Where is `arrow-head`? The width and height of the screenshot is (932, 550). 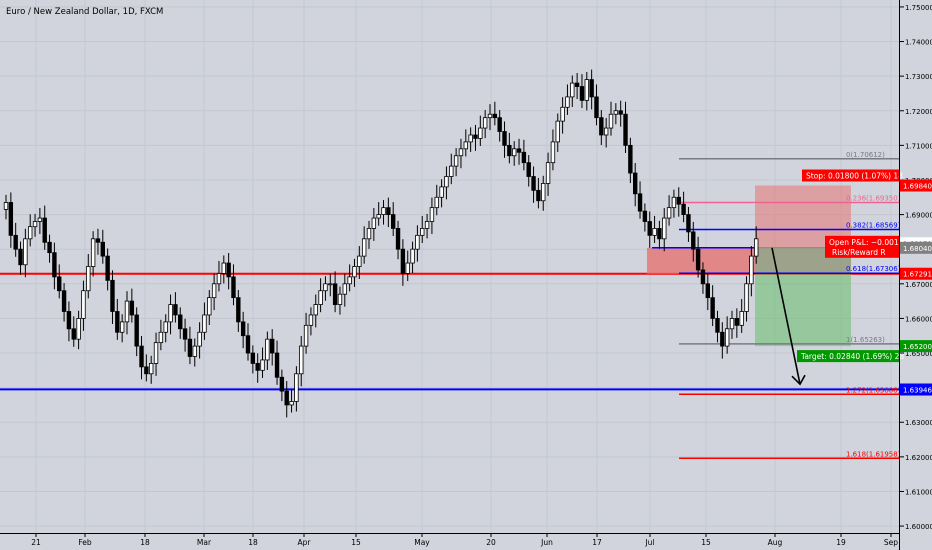 arrow-head is located at coordinates (798, 380).